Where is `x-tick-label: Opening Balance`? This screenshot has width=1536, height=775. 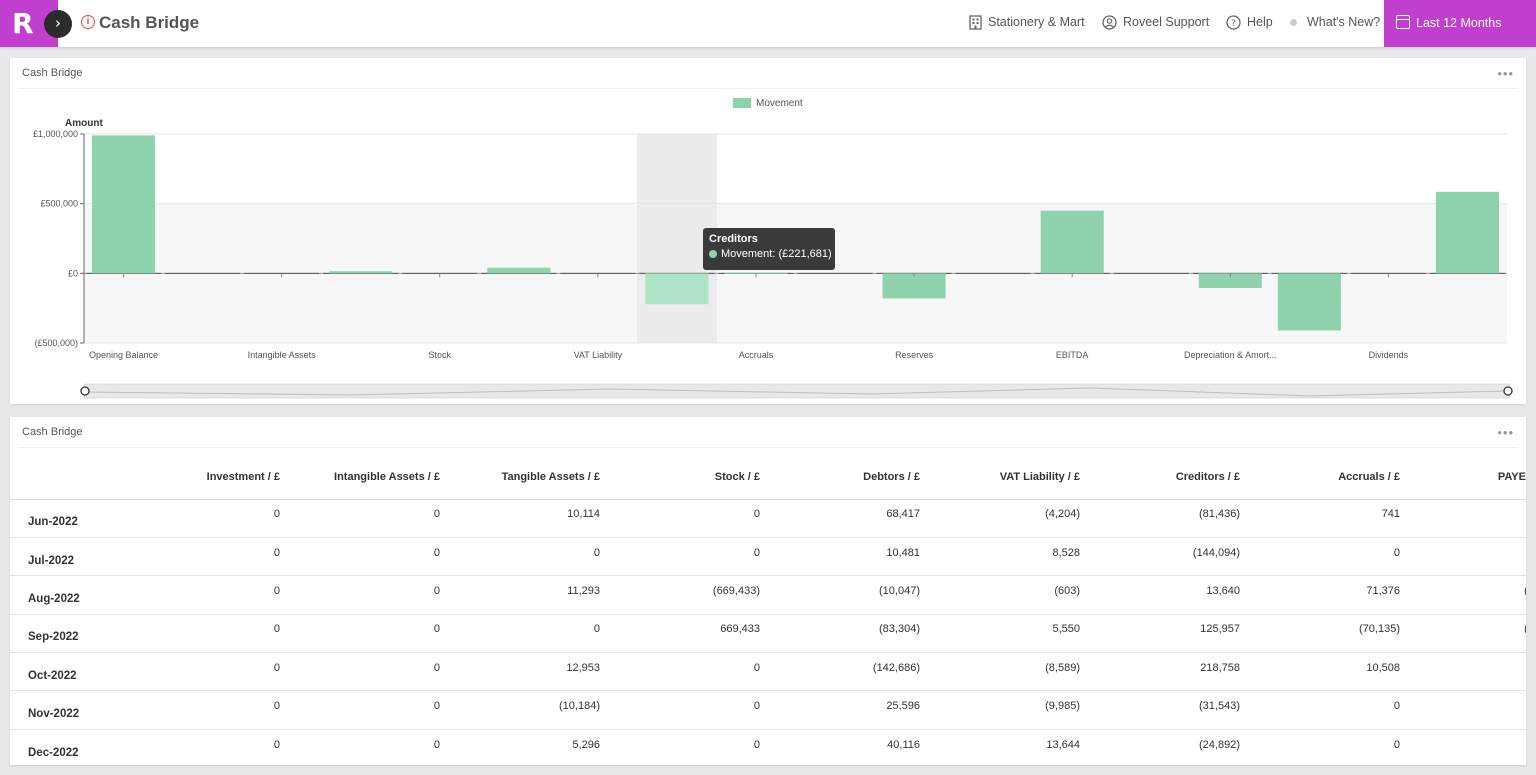
x-tick-label: Opening Balance is located at coordinates (123, 355).